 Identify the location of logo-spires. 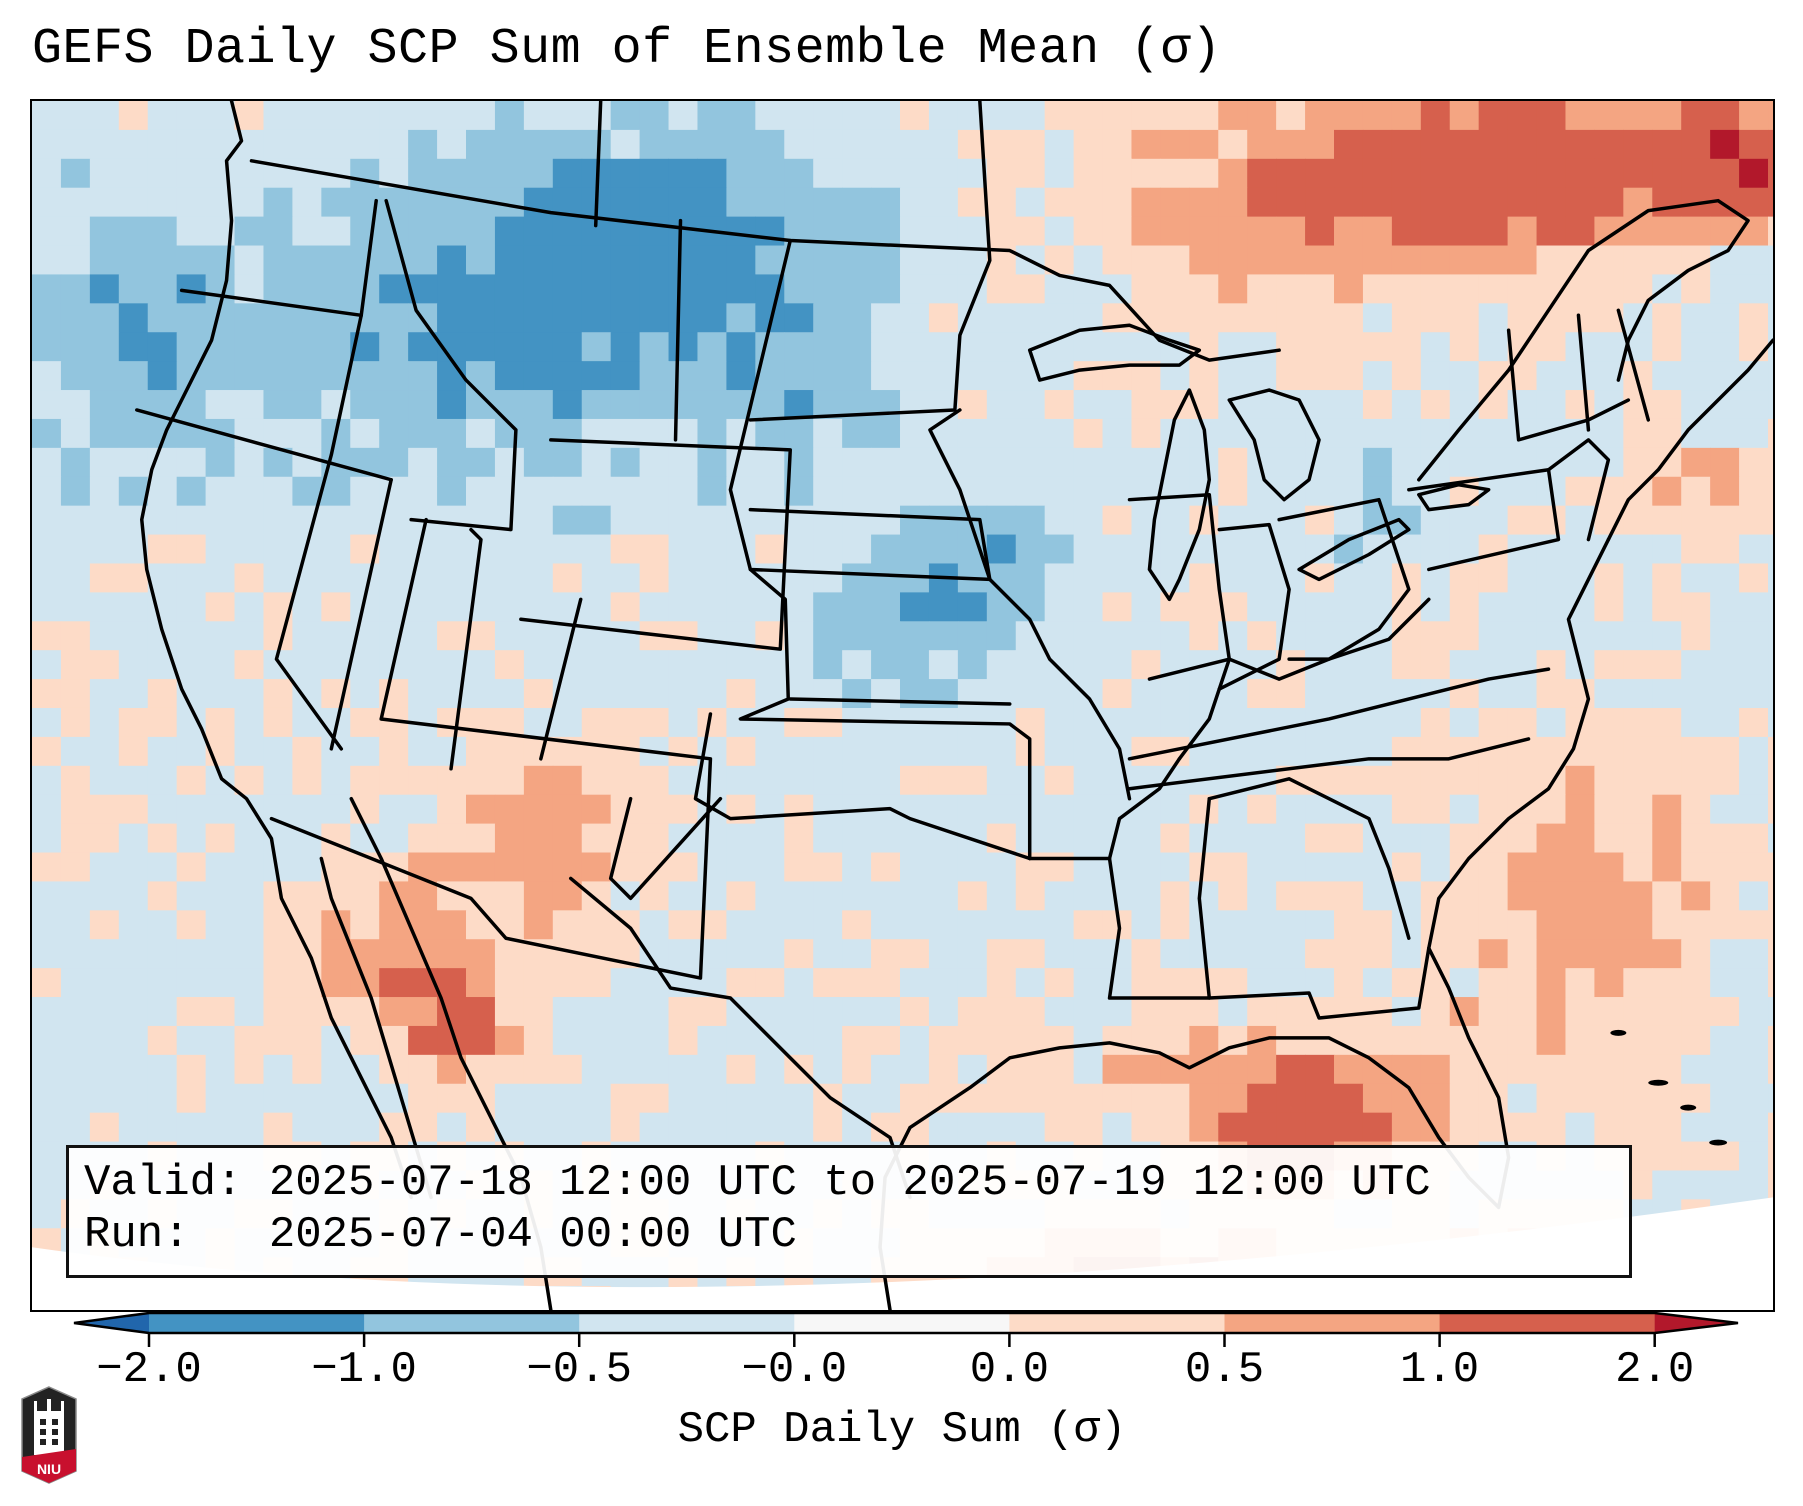
(49, 1405).